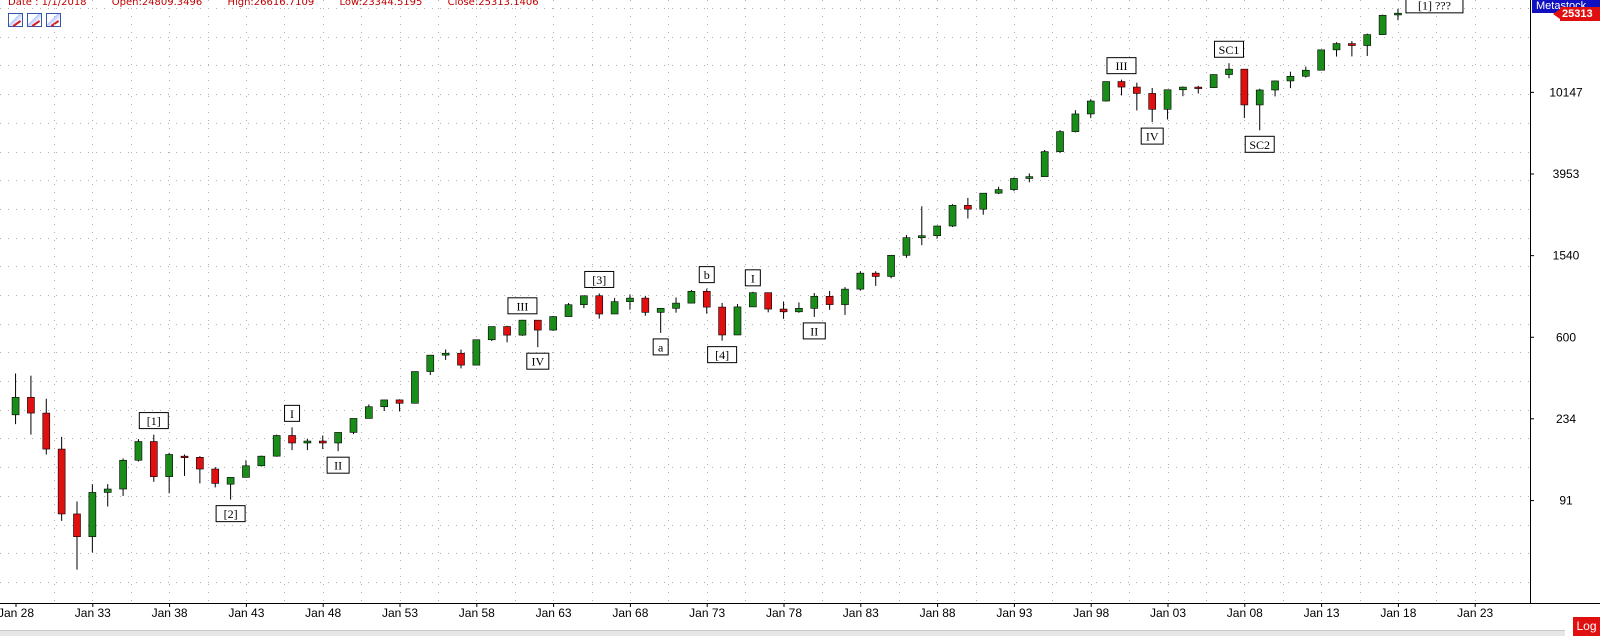 The image size is (1600, 636). I want to click on y-tick-label: 234, so click(1566, 419).